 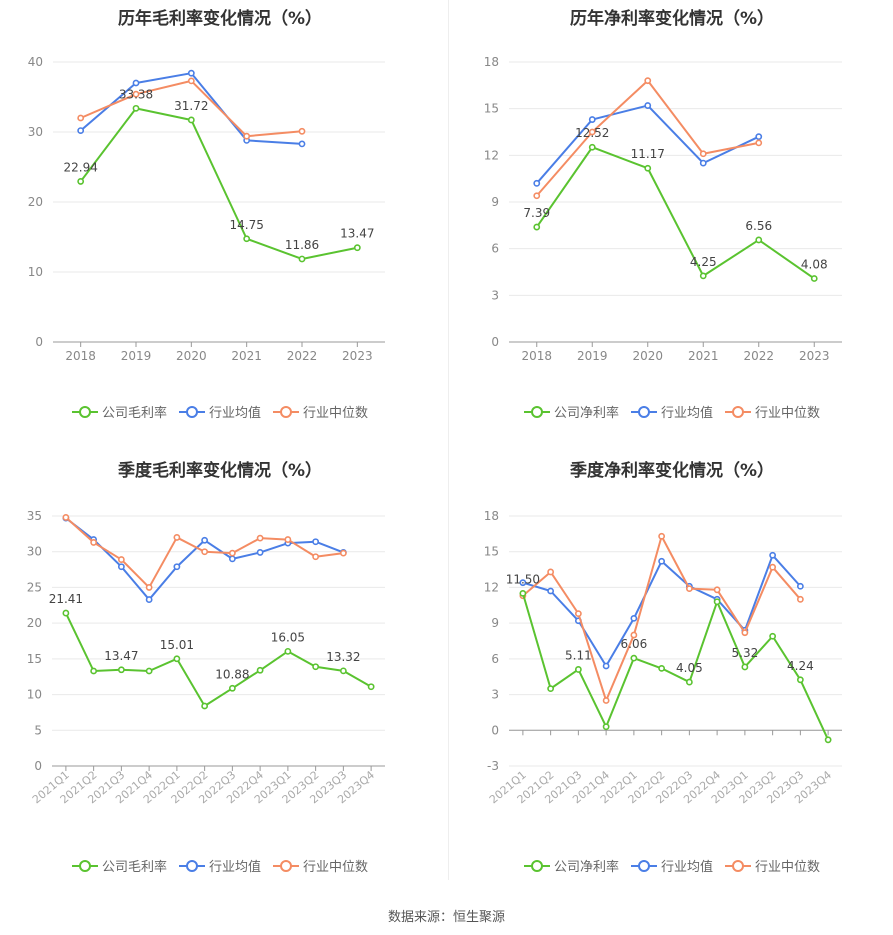 What do you see at coordinates (675, 667) in the screenshot?
I see `series-line` at bounding box center [675, 667].